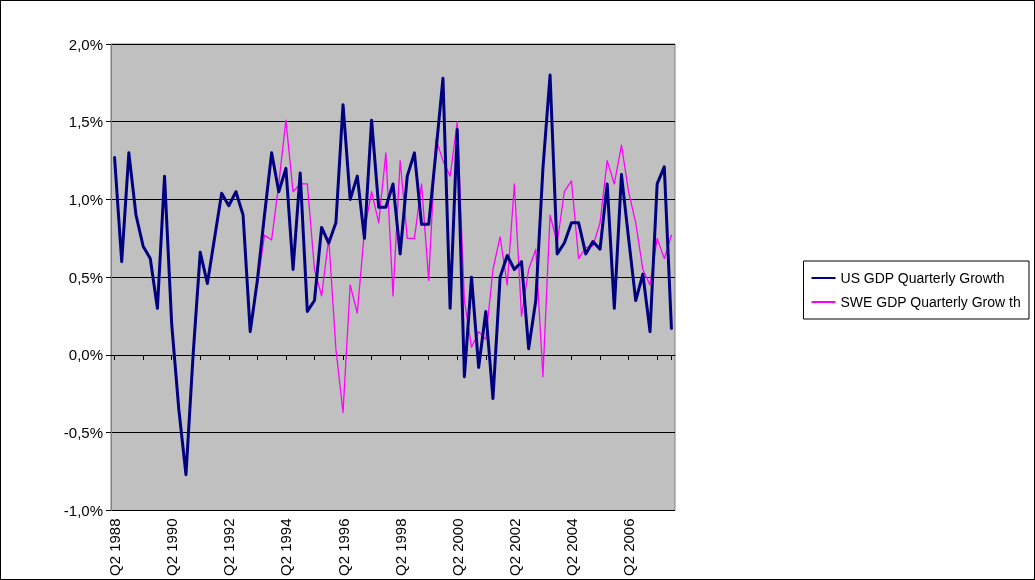 The image size is (1035, 580). Describe the element at coordinates (571, 547) in the screenshot. I see `x-tick-label: Q2 2004` at that location.